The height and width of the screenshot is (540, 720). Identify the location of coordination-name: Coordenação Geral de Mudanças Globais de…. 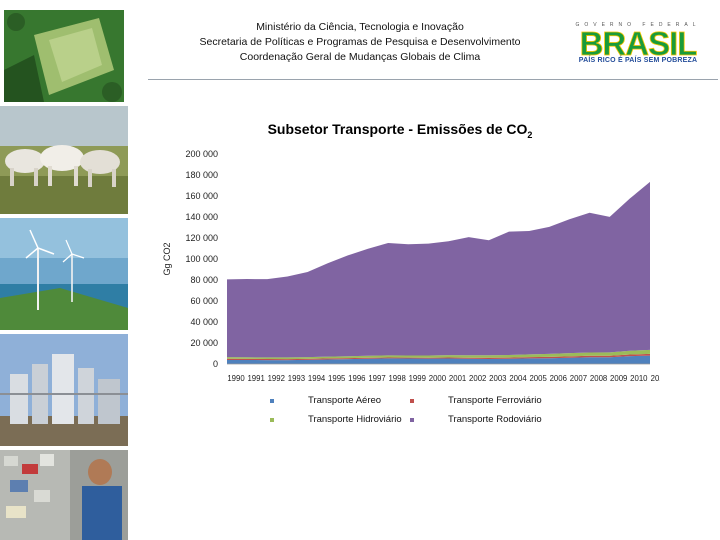
(360, 57).